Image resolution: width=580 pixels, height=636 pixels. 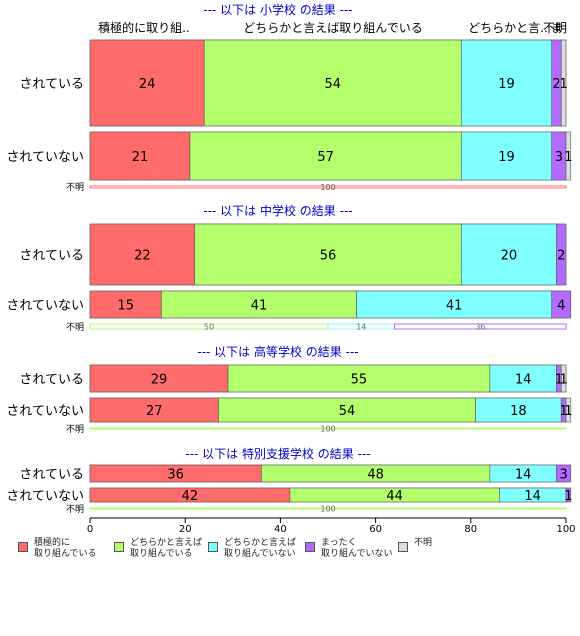 I want to click on unknown-row-value-label: 36, so click(x=480, y=327).